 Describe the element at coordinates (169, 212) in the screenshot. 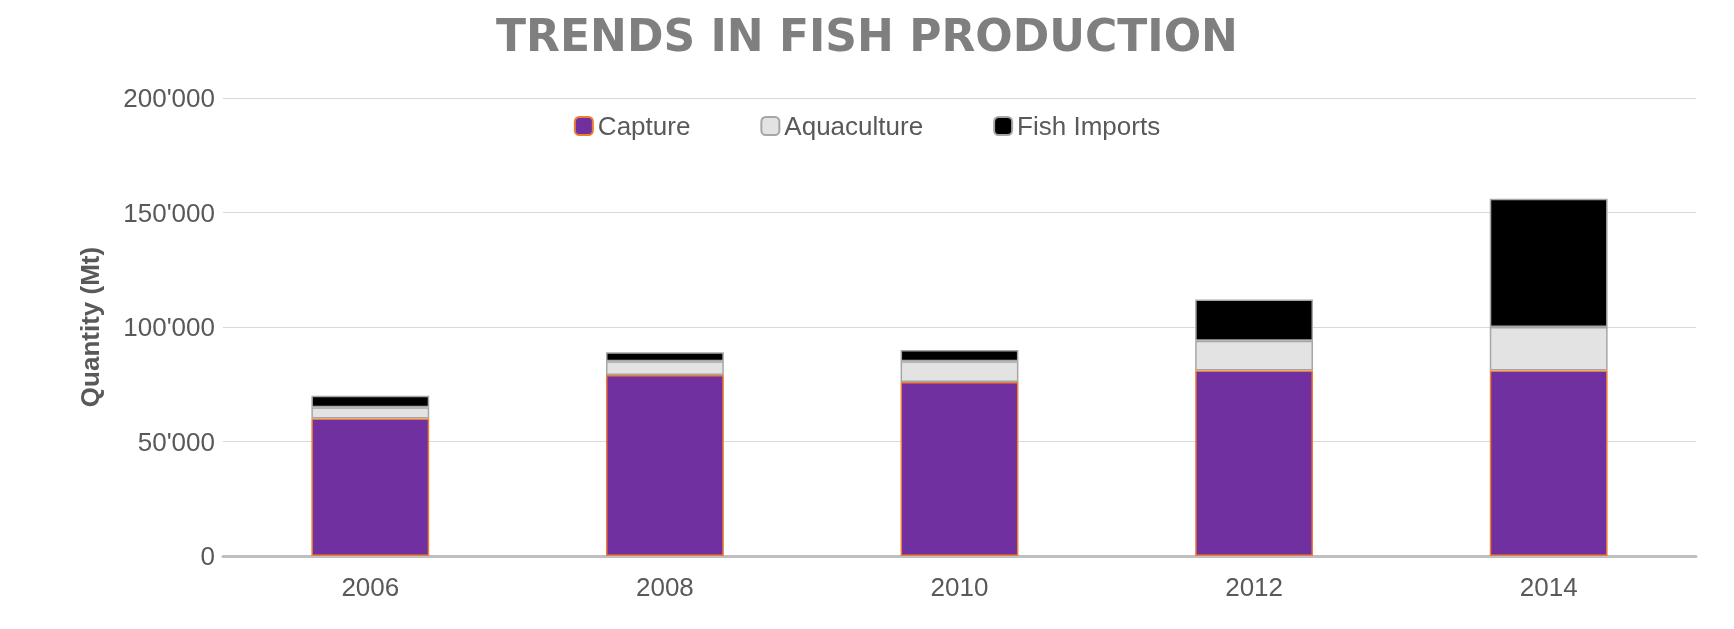

I see `y-tick-label: 150'000` at that location.